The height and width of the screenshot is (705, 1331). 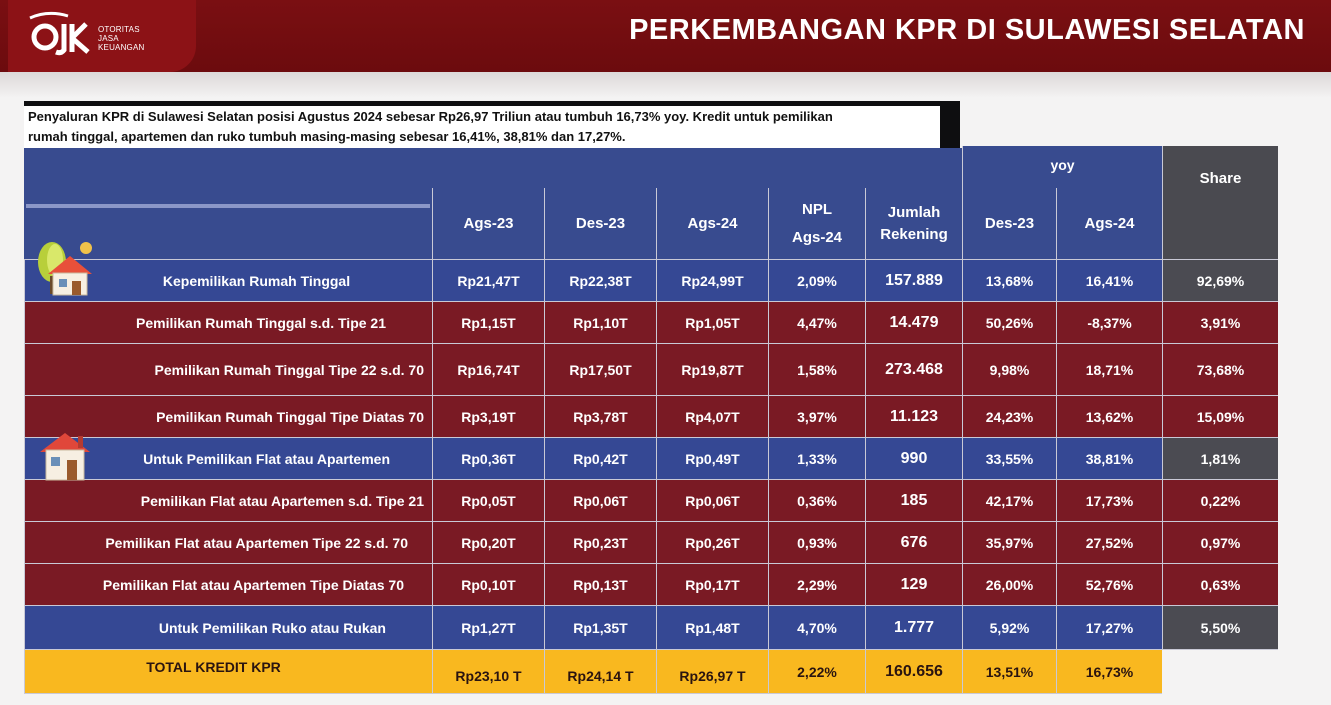 I want to click on cell-npl: 0,36%, so click(x=816, y=501).